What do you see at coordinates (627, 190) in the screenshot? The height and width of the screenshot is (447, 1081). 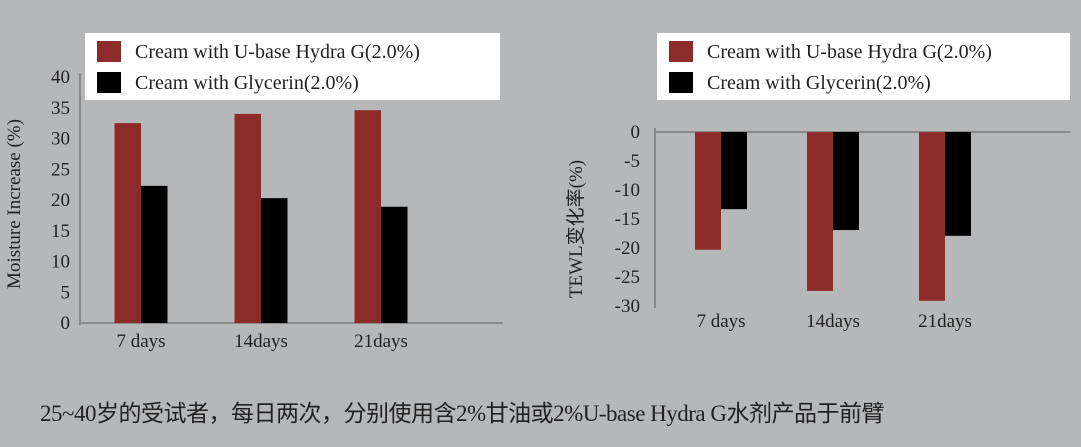 I see `chart2-y-tick-label: -10` at bounding box center [627, 190].